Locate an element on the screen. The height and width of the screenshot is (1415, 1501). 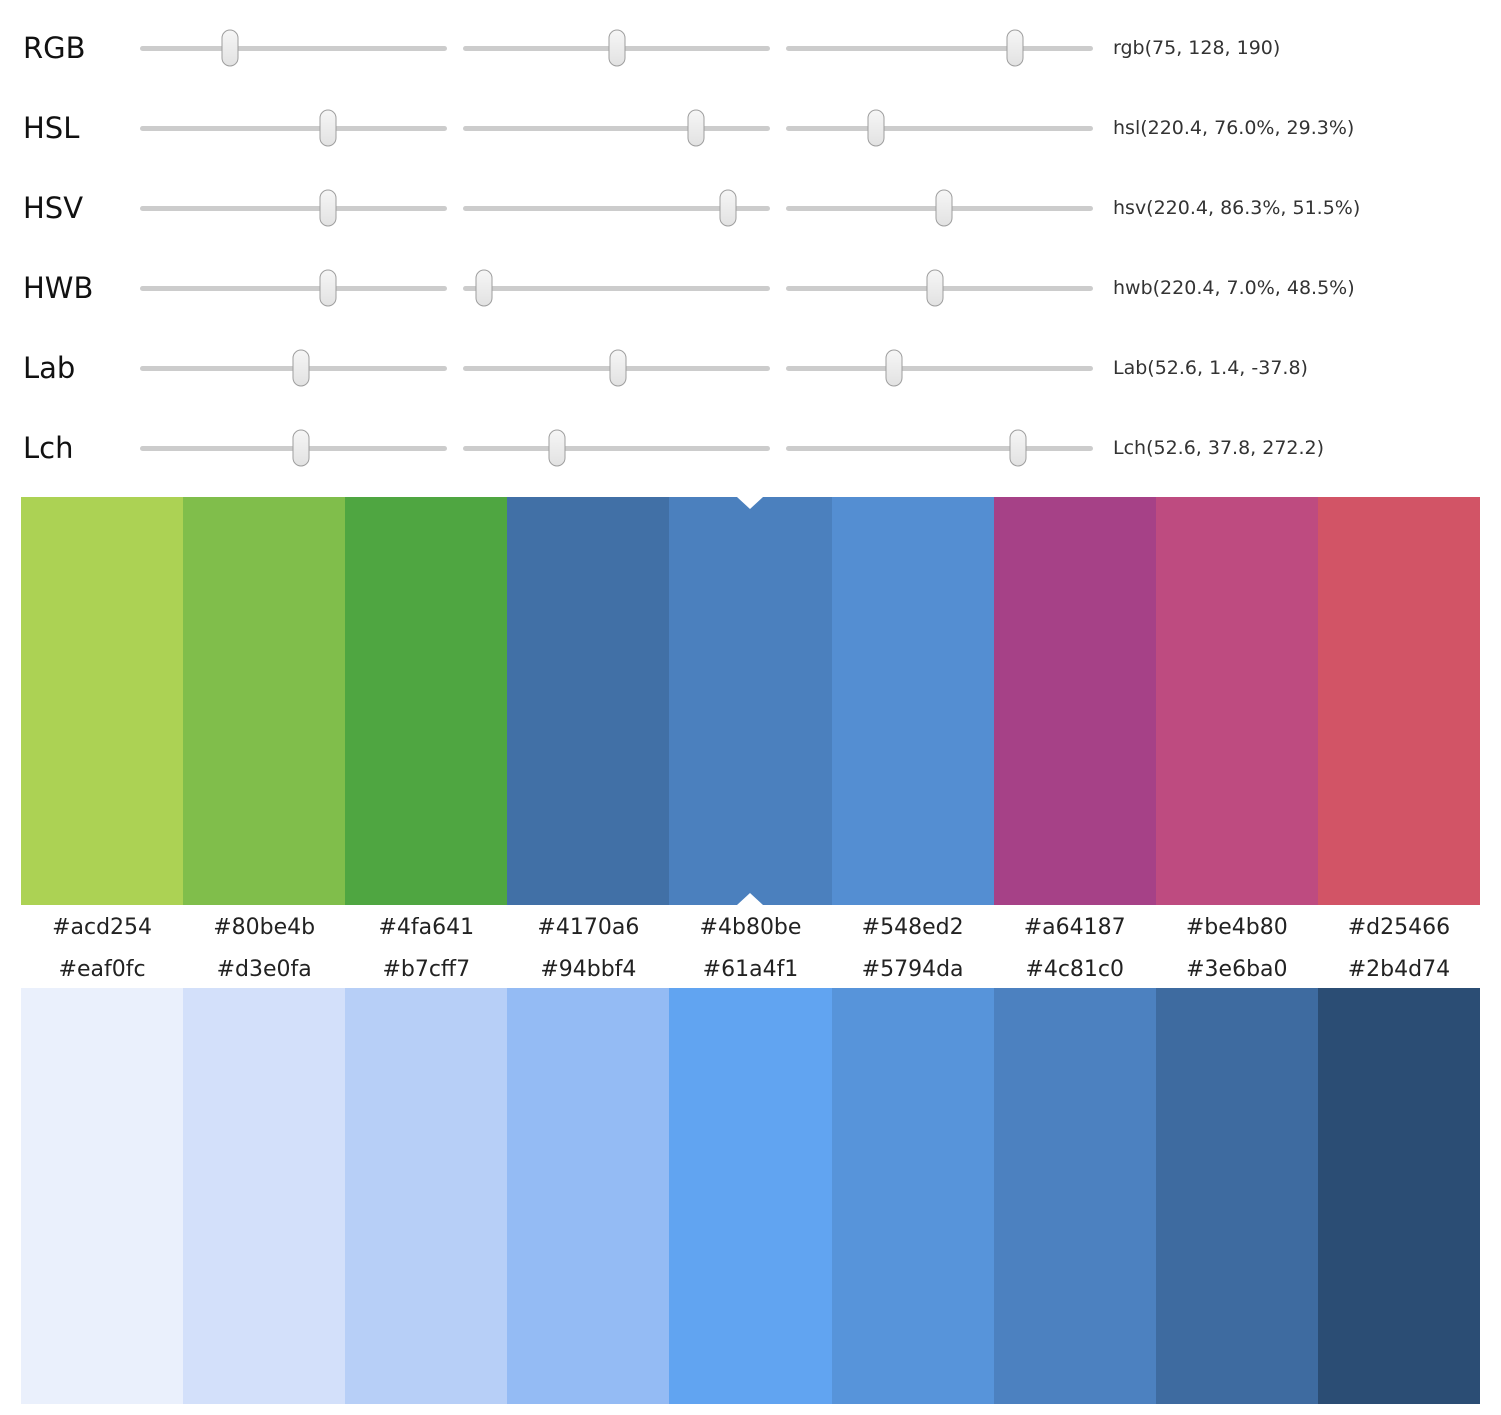
slider-row-lch: Lch Lch(52.6, 37.8, 272.2) is located at coordinates (750, 448).